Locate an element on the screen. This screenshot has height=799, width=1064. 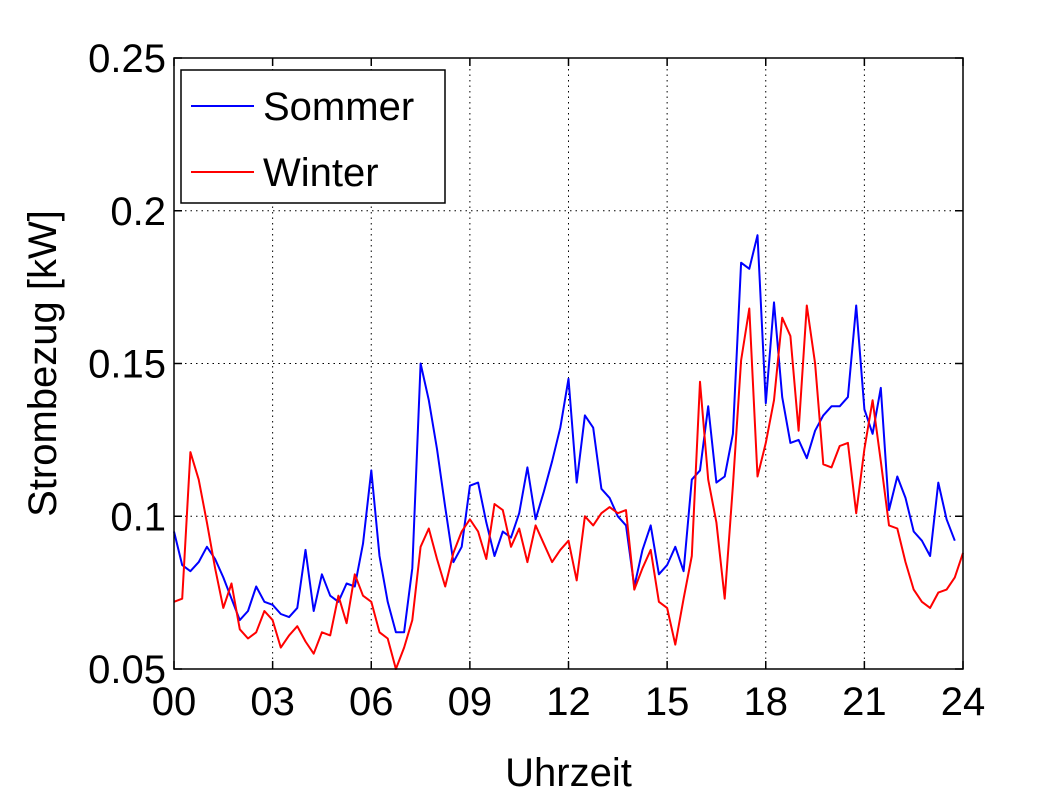
legend-label-sommer: Sommer is located at coordinates (338, 107).